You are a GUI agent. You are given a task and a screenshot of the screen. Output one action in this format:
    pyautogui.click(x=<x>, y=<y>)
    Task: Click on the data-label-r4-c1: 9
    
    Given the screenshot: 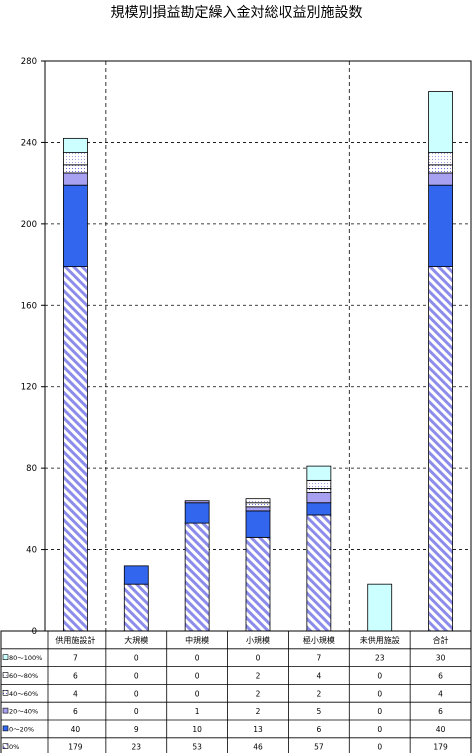 What is the action you would take?
    pyautogui.click(x=136, y=729)
    